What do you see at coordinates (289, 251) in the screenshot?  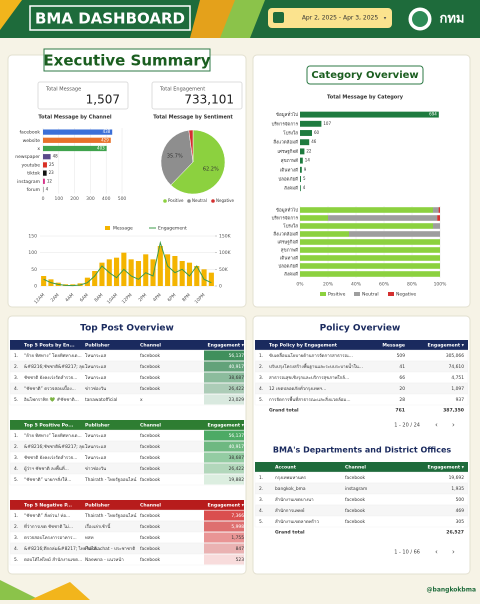 I see `y-tick-label: สุขภาพดี` at bounding box center [289, 251].